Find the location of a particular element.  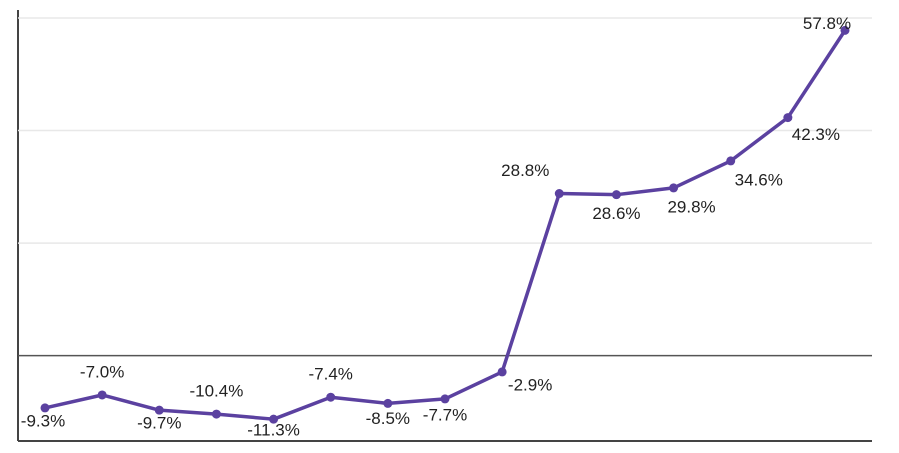

data-label: -7.4% is located at coordinates (331, 374).